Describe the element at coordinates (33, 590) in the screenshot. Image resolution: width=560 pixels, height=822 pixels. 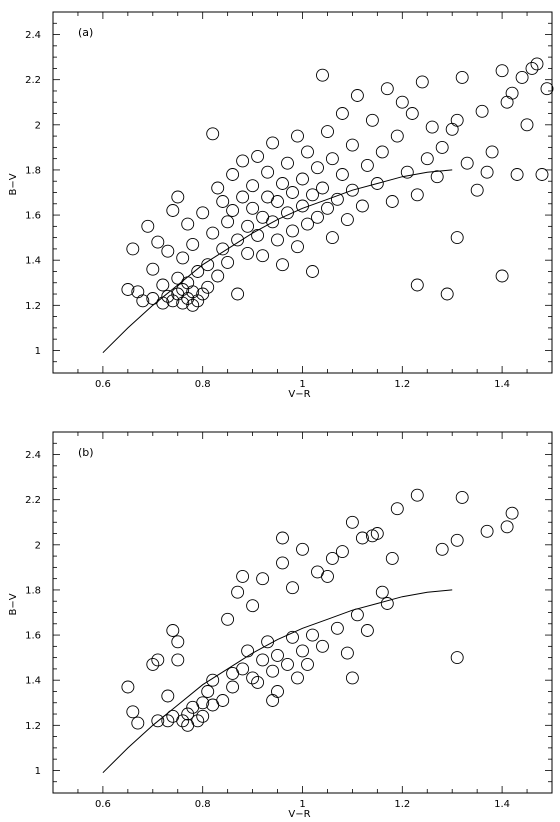
I see `panel-b-y-tick-label: 1.8` at that location.